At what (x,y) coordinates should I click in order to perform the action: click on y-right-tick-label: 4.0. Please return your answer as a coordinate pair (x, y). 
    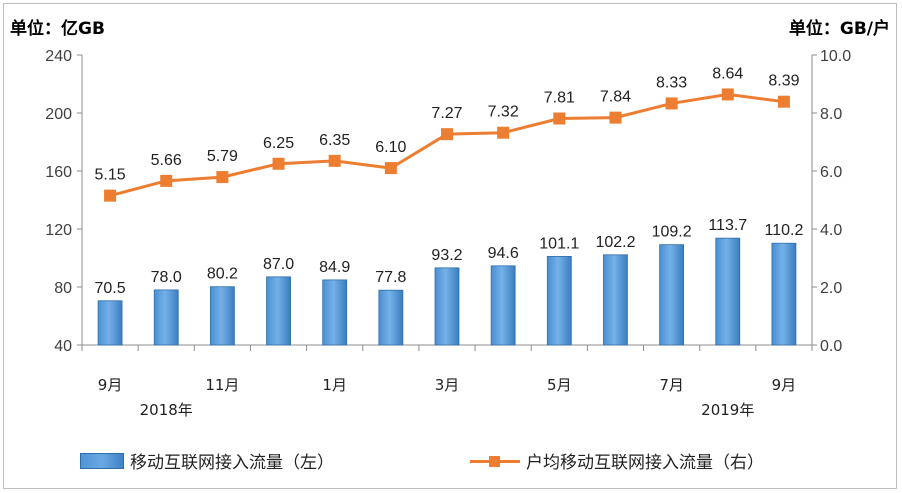
    Looking at the image, I should click on (831, 230).